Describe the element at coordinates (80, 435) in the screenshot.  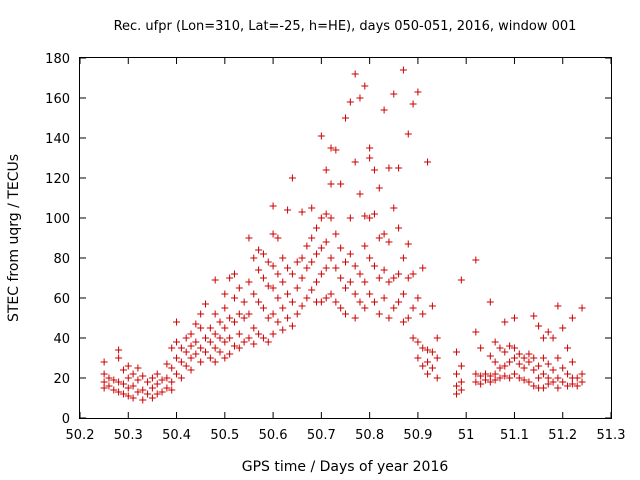
I see `x-tick-label: 50.2` at that location.